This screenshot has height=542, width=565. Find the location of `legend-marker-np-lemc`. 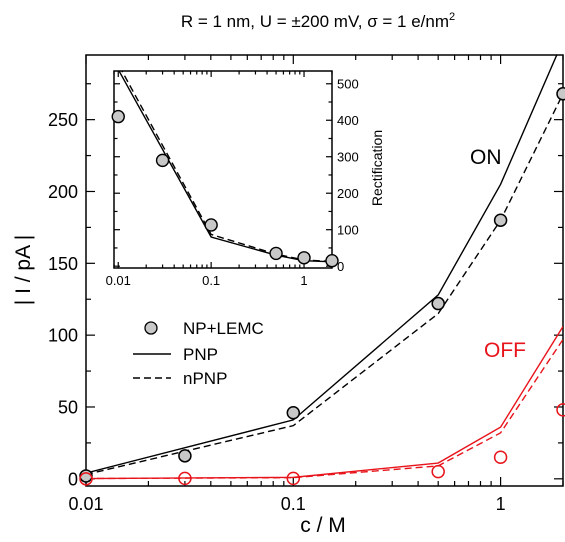

legend-marker-np-lemc is located at coordinates (151, 328).